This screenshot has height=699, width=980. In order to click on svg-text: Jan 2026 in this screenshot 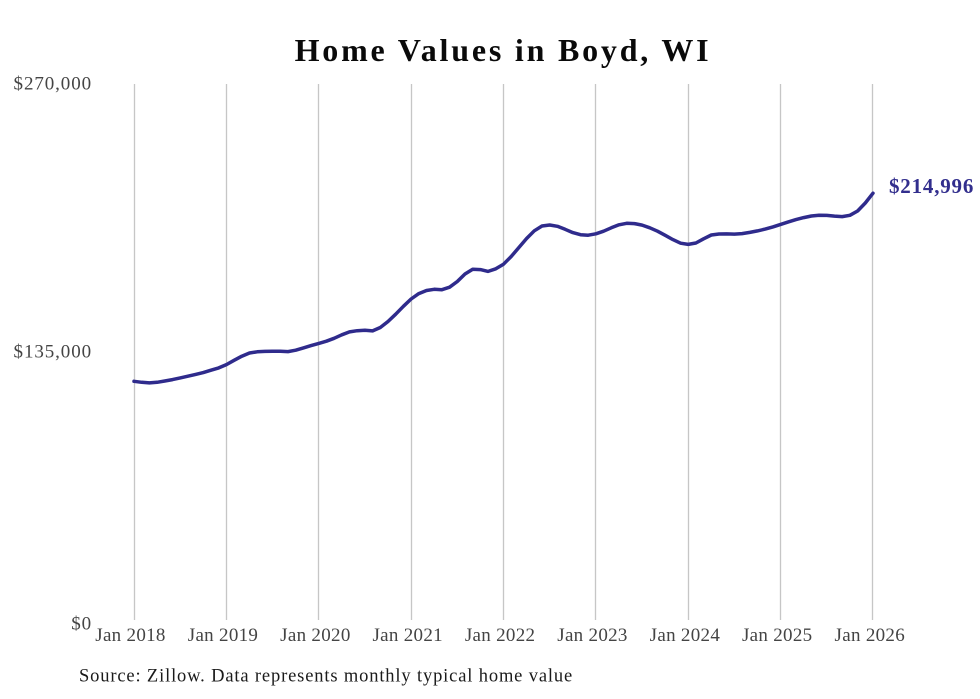, I will do `click(870, 635)`.